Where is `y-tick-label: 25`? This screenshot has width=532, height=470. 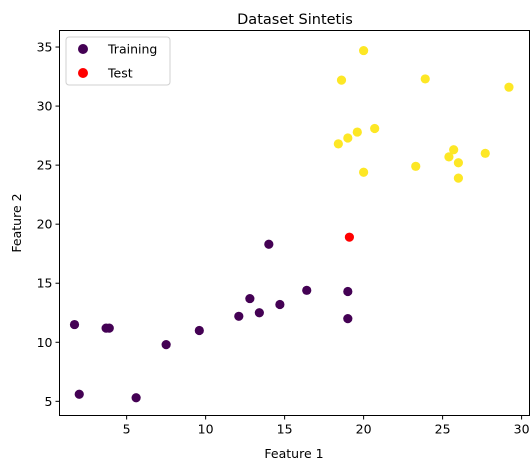
y-tick-label: 25 is located at coordinates (45, 165).